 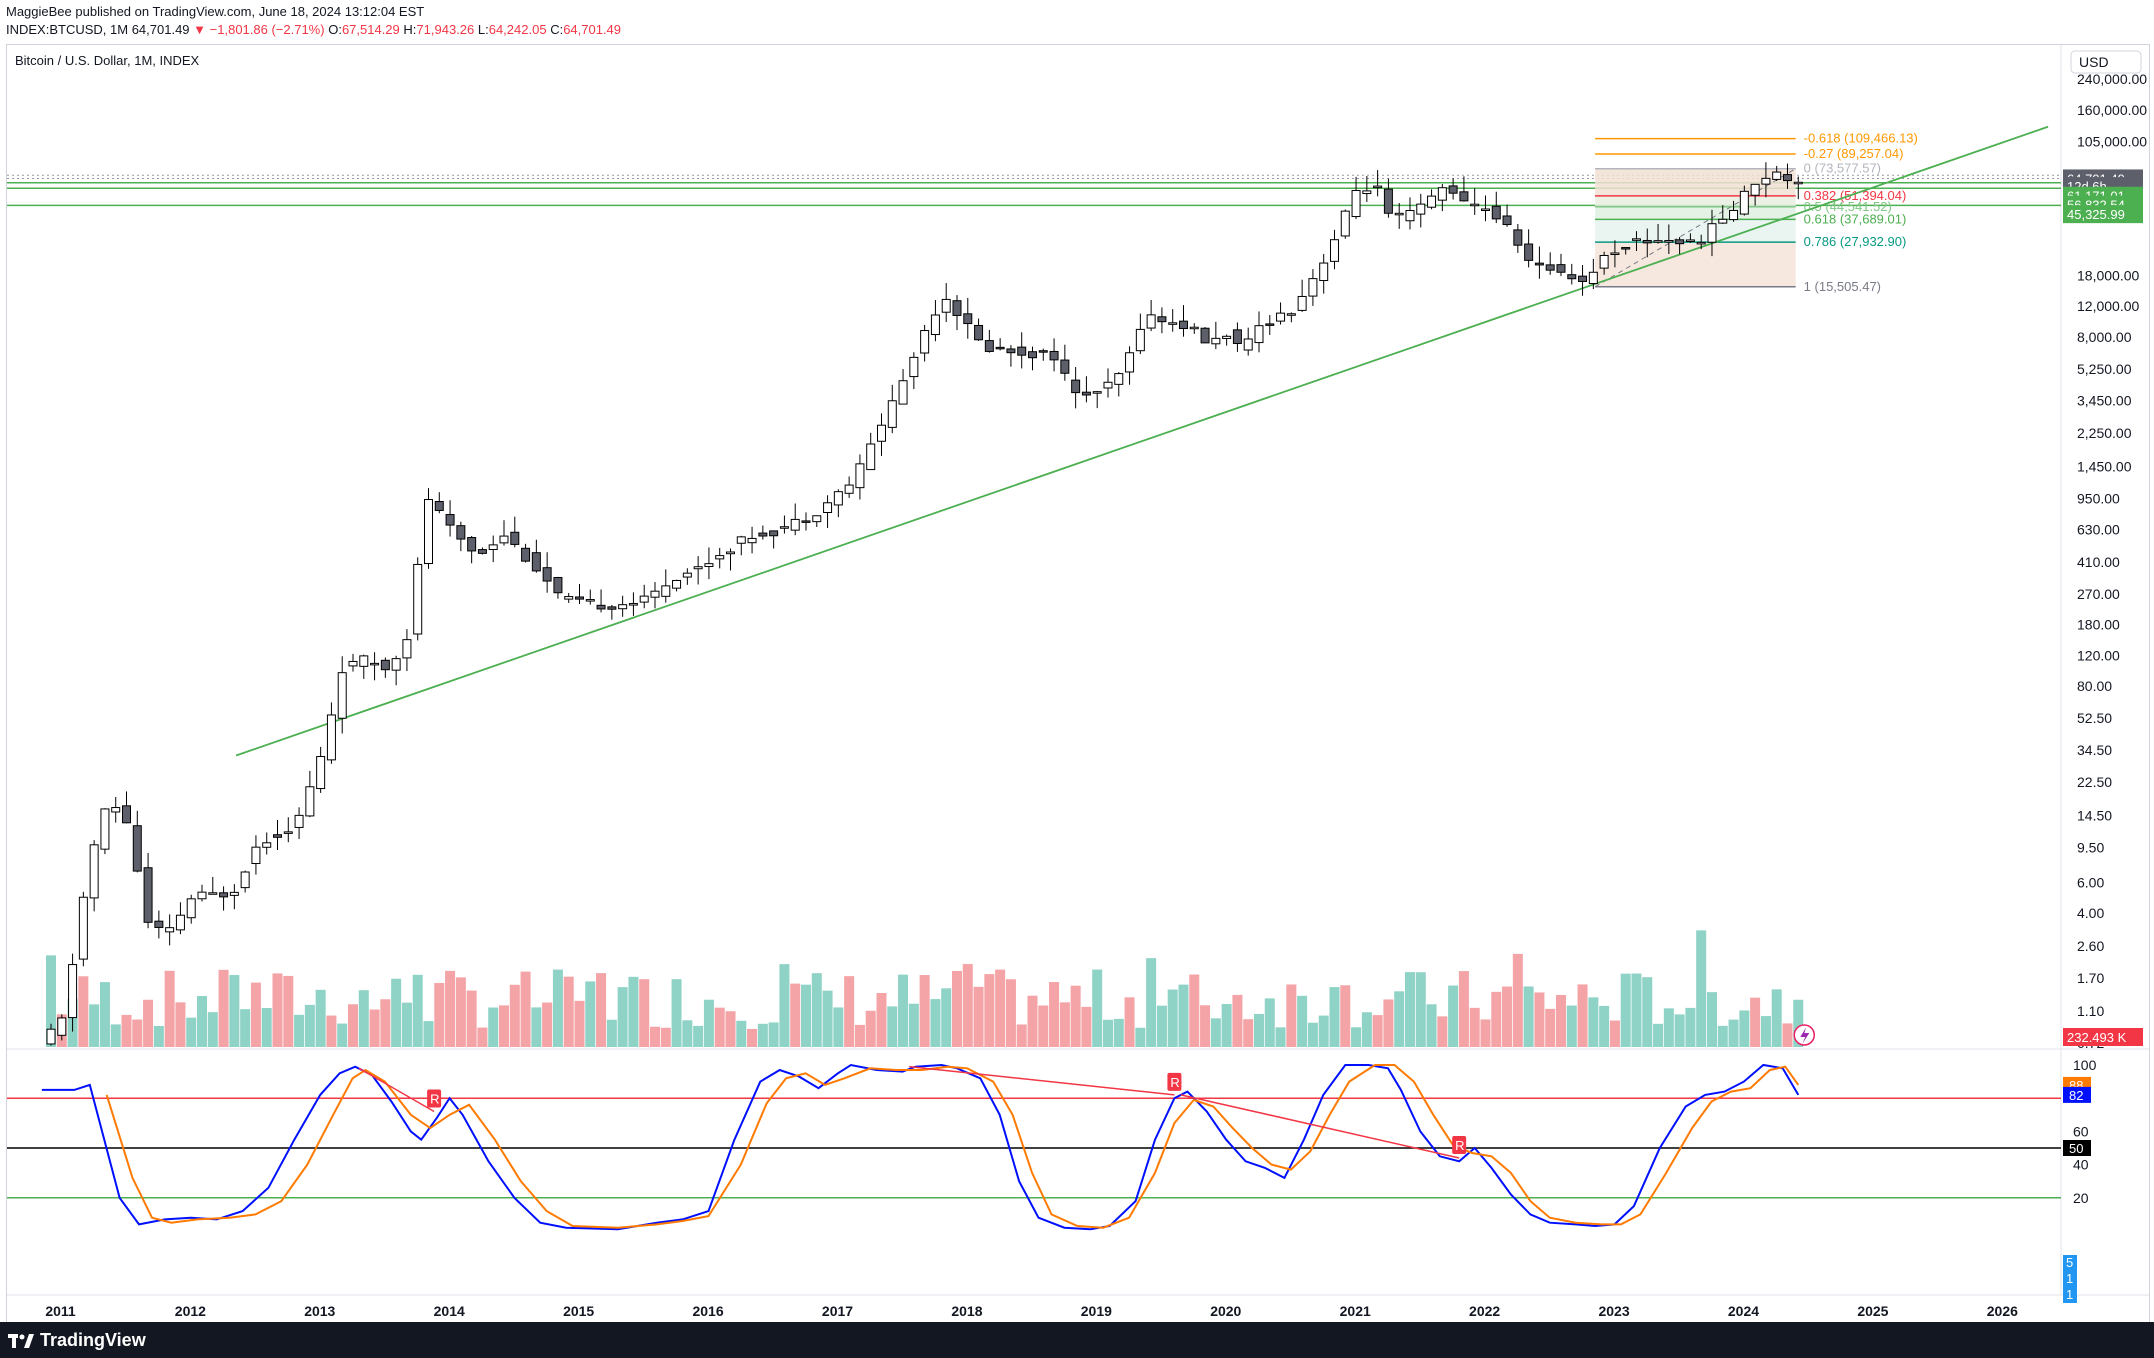 What do you see at coordinates (93, 1340) in the screenshot?
I see `brand-name: TradingView` at bounding box center [93, 1340].